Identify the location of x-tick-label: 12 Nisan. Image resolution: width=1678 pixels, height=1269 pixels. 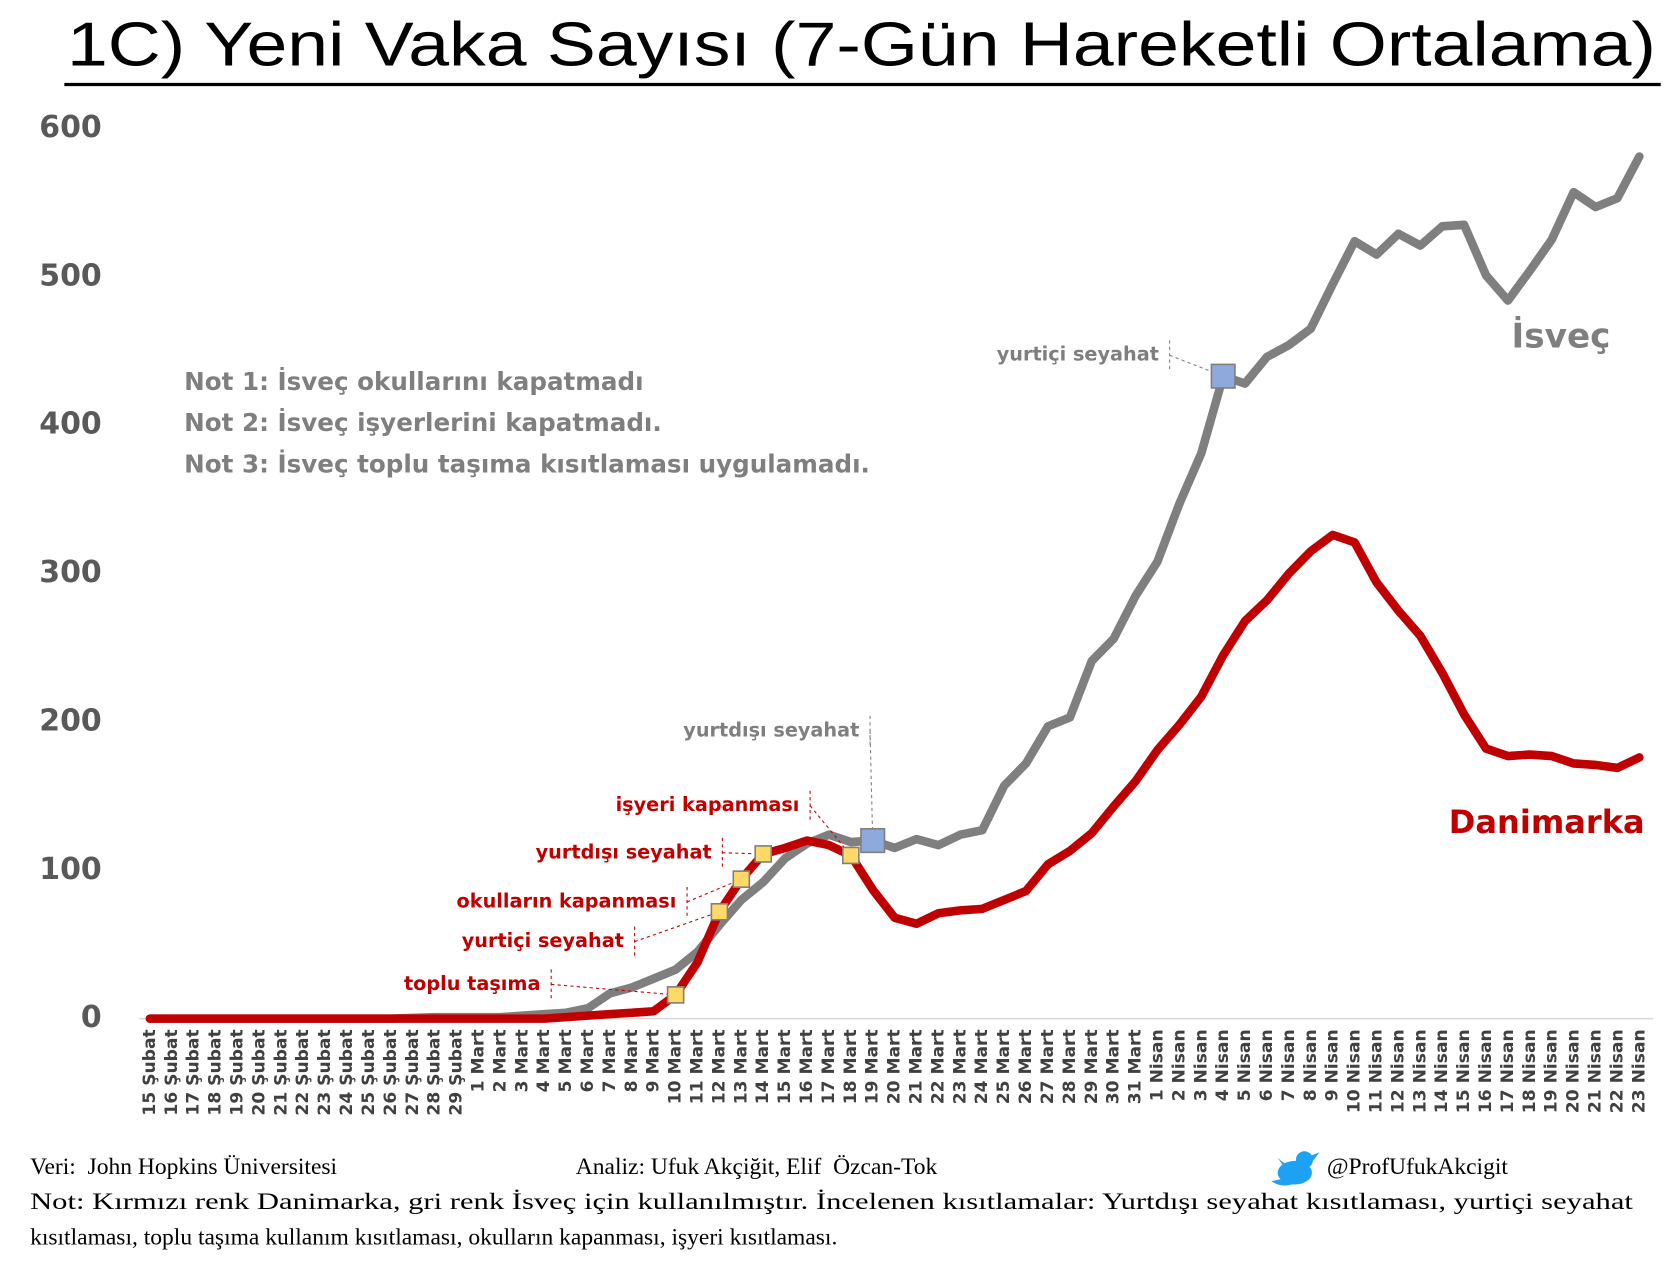
(1398, 1071).